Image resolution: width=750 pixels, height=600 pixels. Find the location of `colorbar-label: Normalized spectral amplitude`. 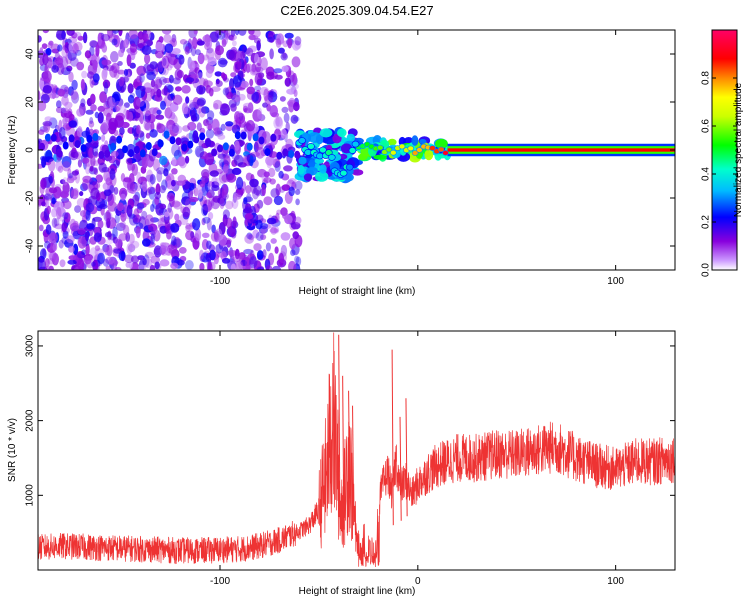

colorbar-label: Normalized spectral amplitude is located at coordinates (738, 149).